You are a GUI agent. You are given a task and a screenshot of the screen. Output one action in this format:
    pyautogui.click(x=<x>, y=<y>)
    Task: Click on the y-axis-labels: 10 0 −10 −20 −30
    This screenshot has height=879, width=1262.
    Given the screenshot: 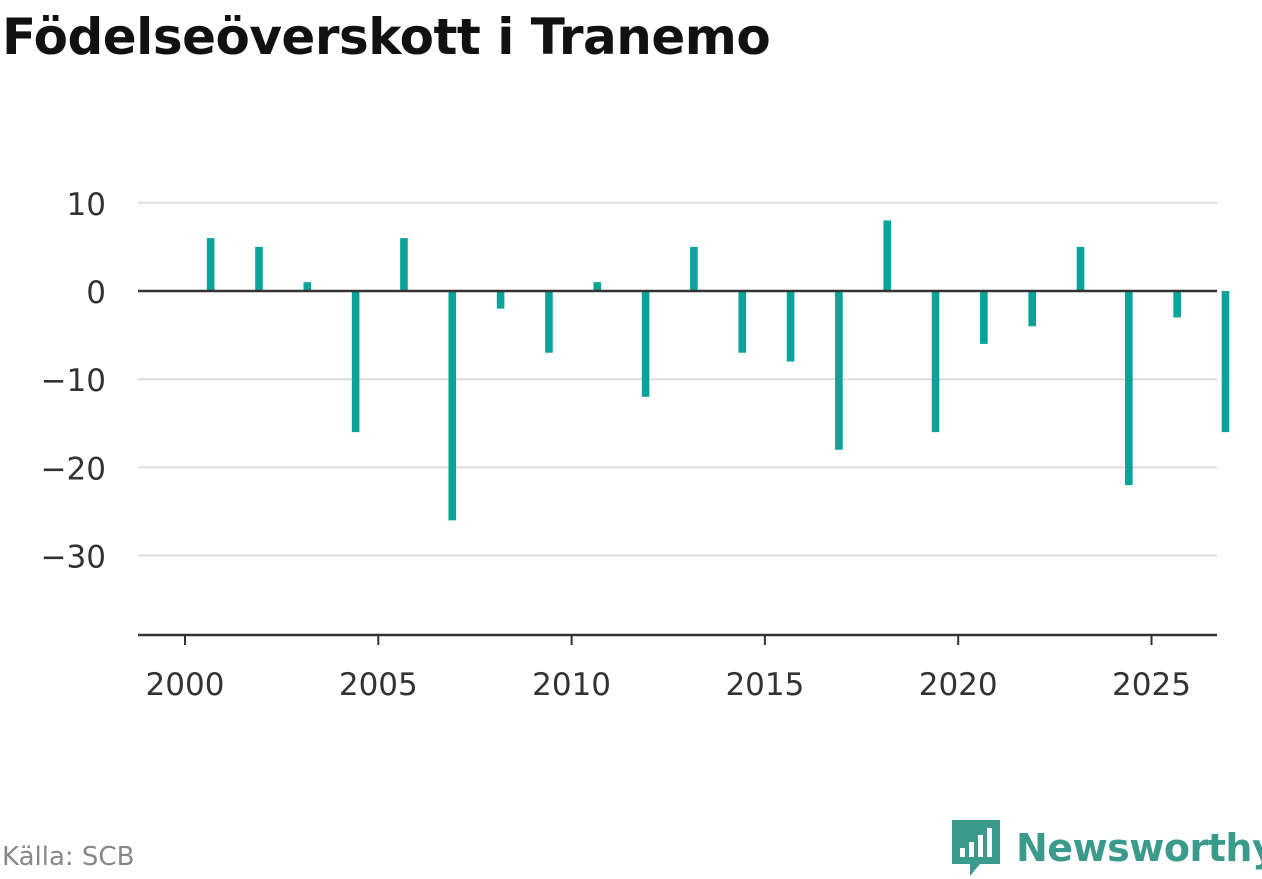 What is the action you would take?
    pyautogui.click(x=73, y=381)
    